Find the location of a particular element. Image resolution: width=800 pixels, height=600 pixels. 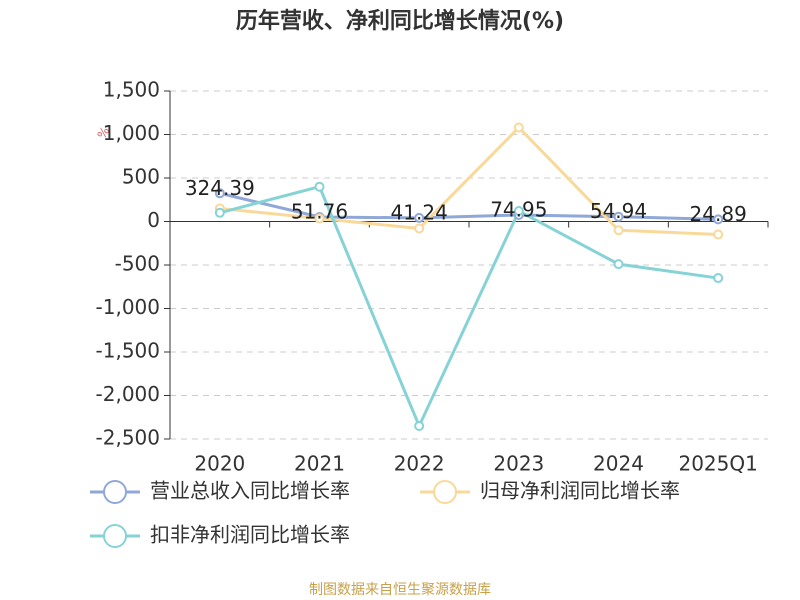

chart-title: 历年营收、净利同比增长情况(%) is located at coordinates (400, 21).